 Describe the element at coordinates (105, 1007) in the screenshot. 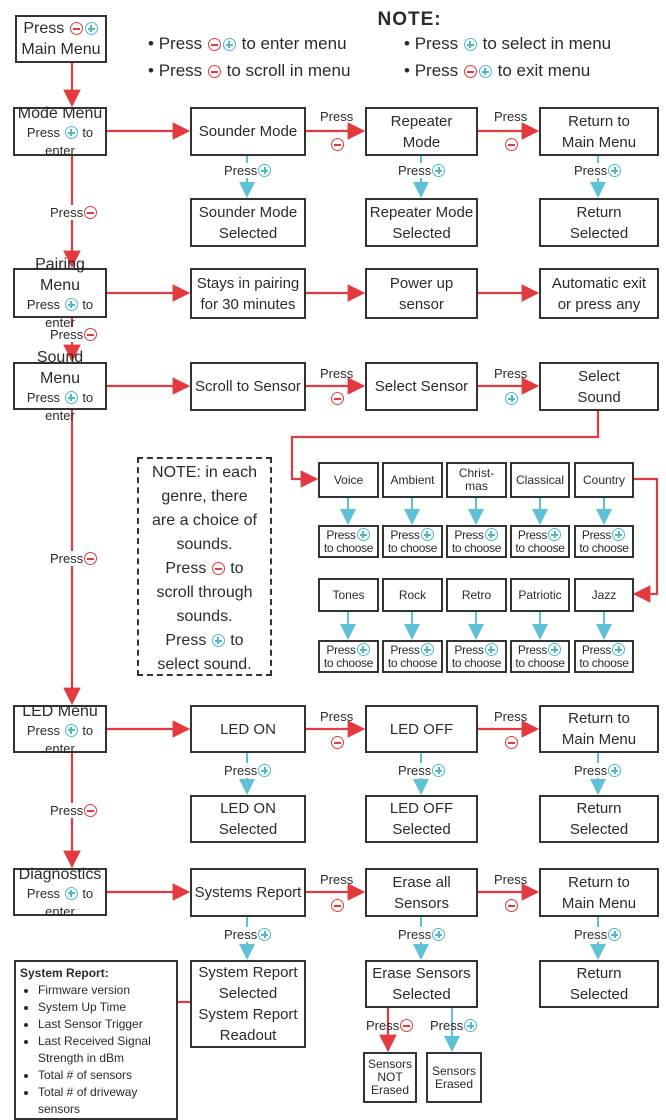

I see `list-item: System Up Time` at that location.